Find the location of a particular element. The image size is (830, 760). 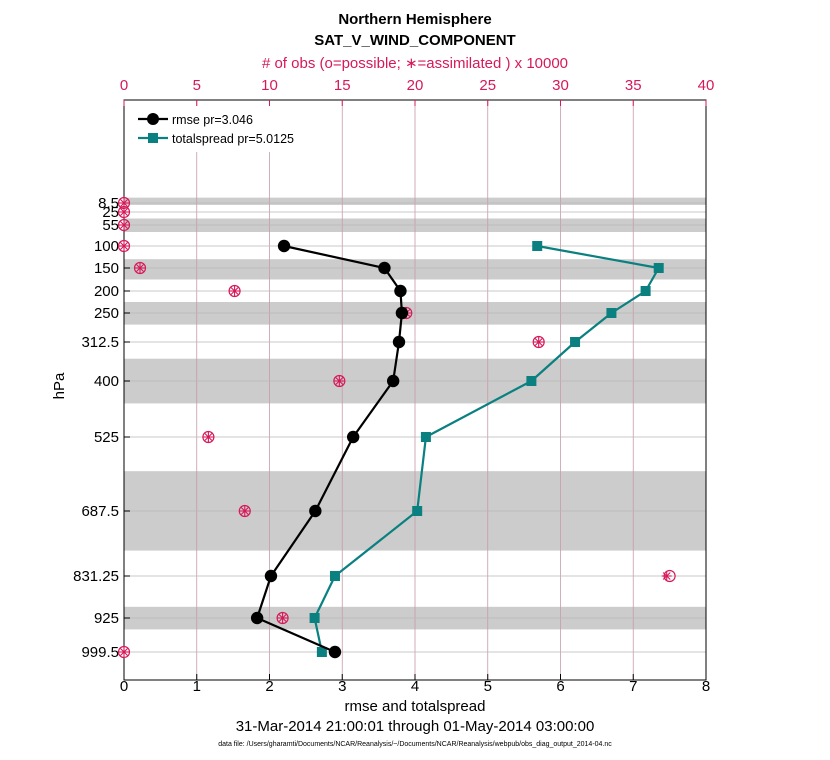

y-tick-label: 999.5 is located at coordinates (100, 652).